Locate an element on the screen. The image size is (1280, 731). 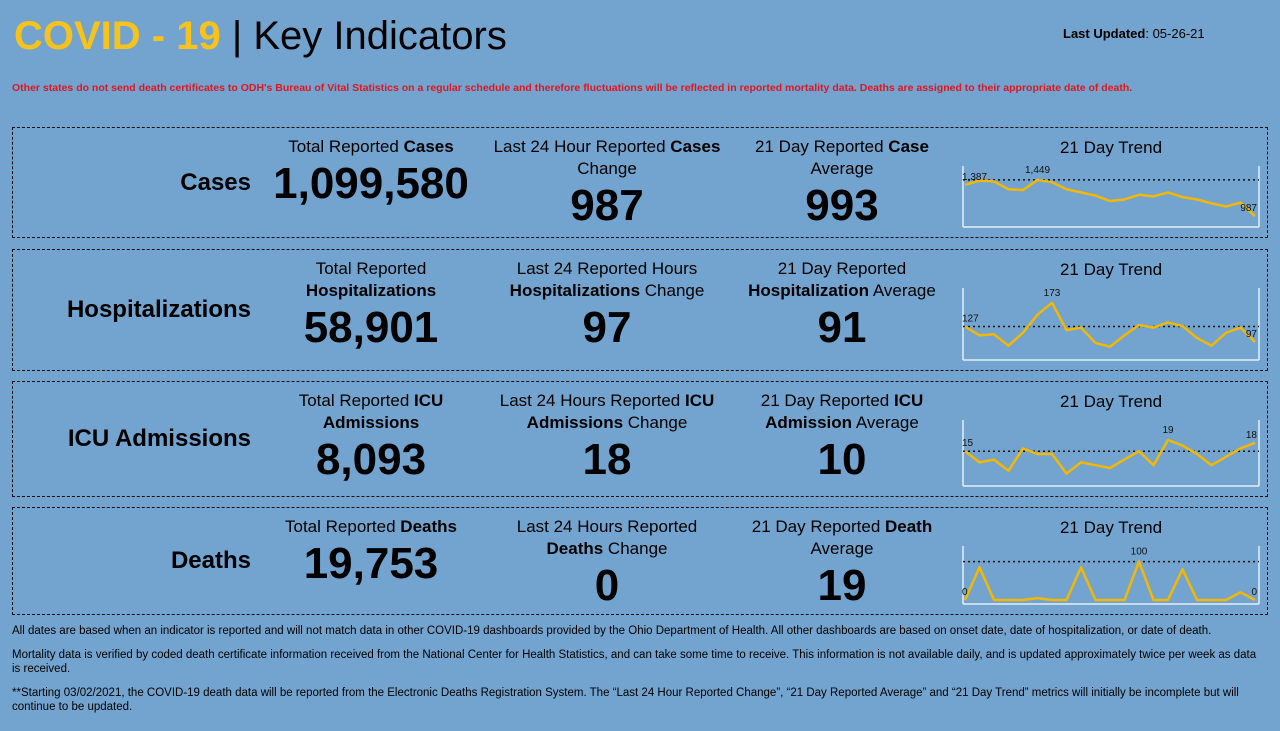
trend: 21 Day Trend 127 173 97 is located at coordinates (1111, 311).